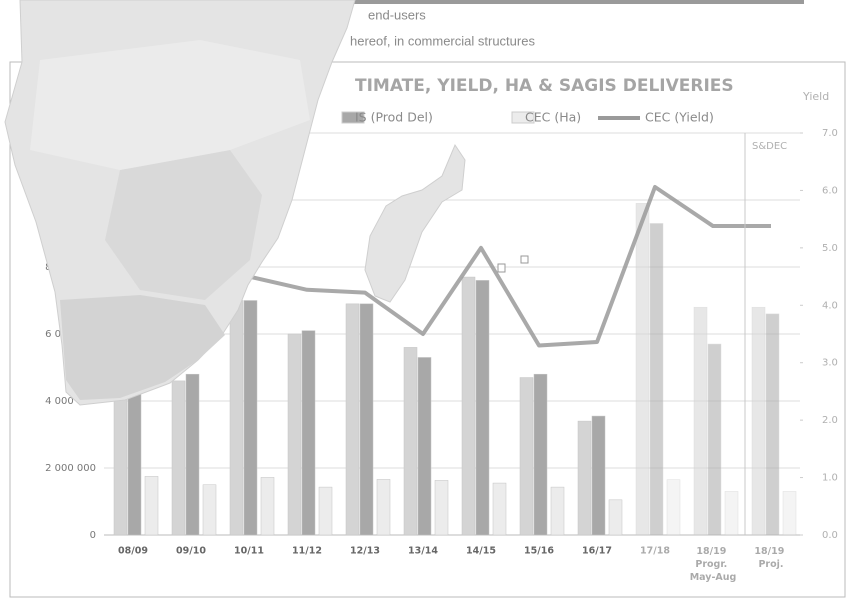  Describe the element at coordinates (415, 223) in the screenshot. I see `island` at that location.